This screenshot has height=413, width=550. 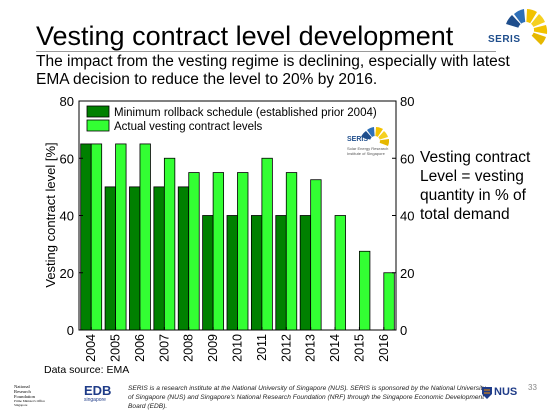 What do you see at coordinates (281, 273) in the screenshot?
I see `bar-min-rollback-2012` at bounding box center [281, 273].